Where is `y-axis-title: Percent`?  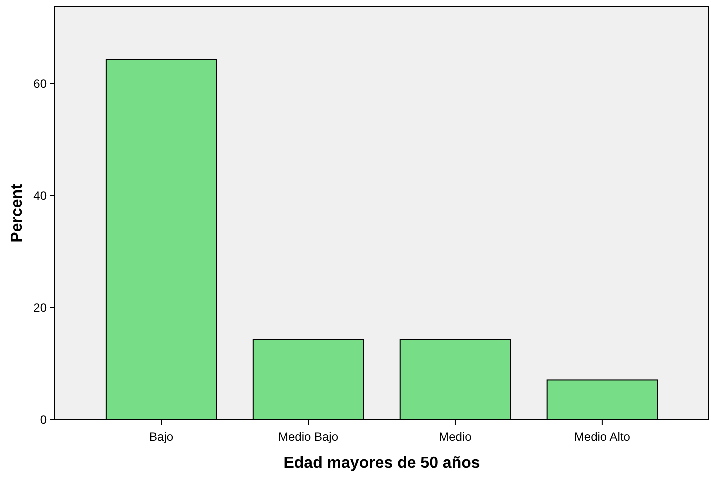
y-axis-title: Percent is located at coordinates (17, 213).